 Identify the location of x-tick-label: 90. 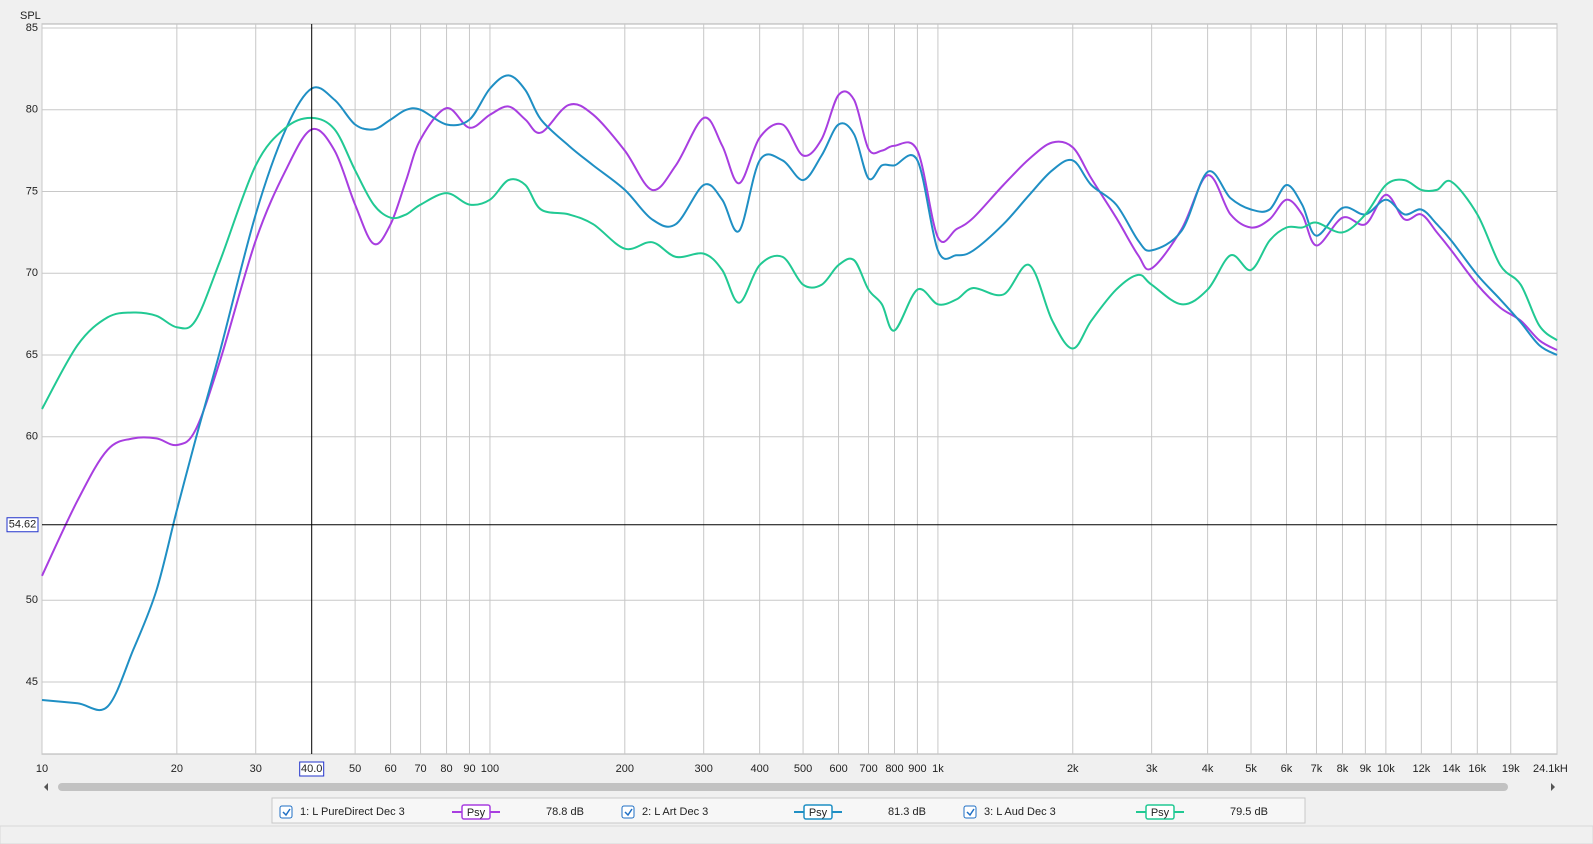
(469, 769).